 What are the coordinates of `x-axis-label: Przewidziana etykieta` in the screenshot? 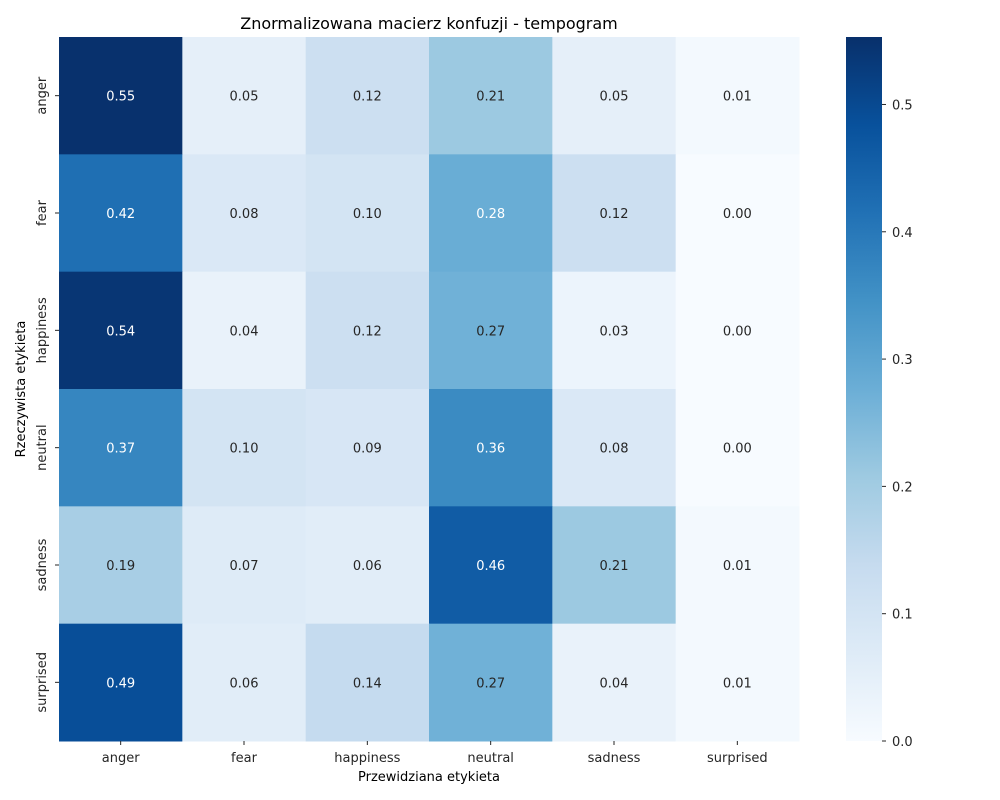 It's located at (429, 777).